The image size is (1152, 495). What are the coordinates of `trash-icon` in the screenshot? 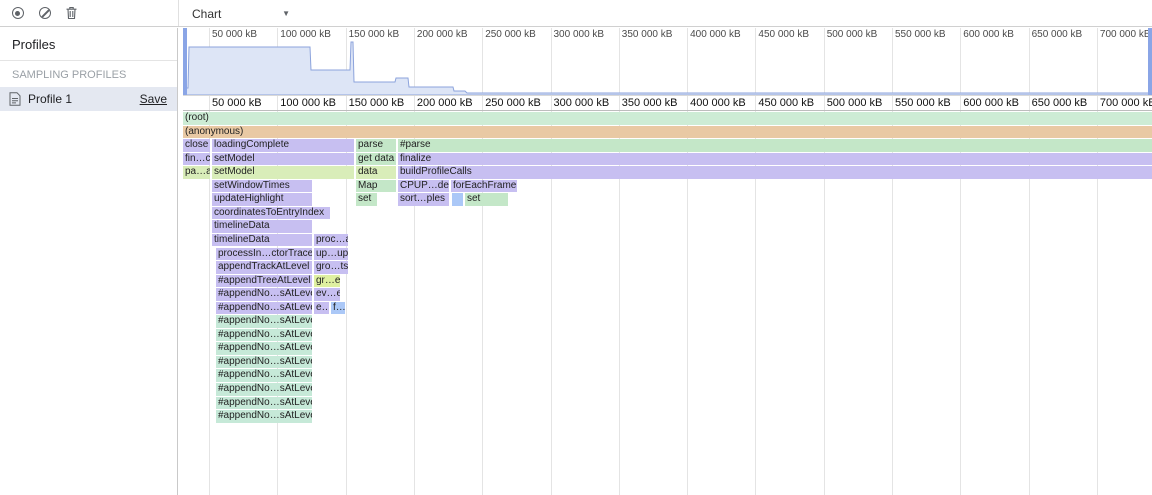 It's located at (71, 13).